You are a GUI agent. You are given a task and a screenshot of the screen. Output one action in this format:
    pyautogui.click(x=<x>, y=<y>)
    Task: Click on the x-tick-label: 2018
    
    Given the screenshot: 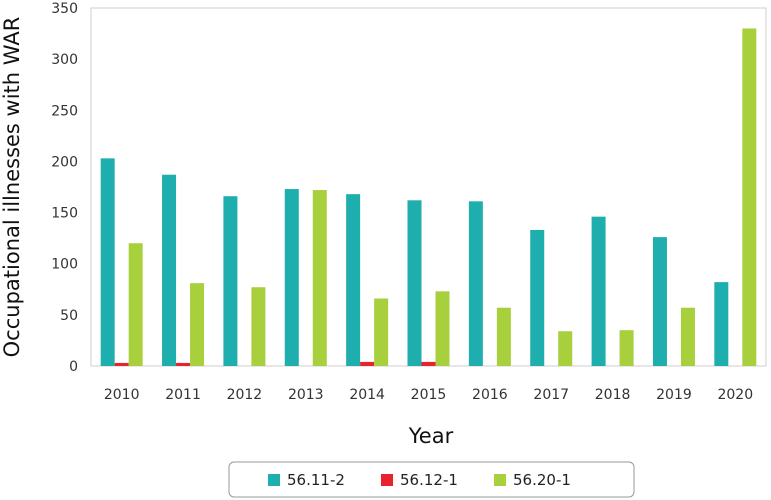 What is the action you would take?
    pyautogui.click(x=613, y=395)
    